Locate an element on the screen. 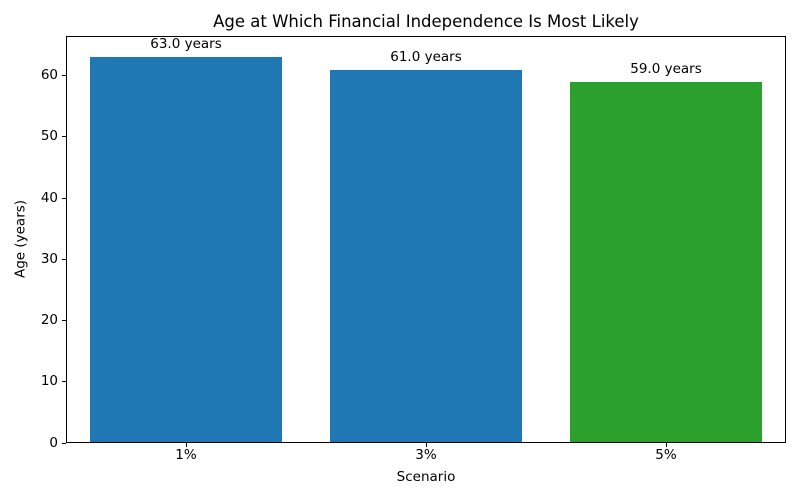 The image size is (800, 500). bar-value-label: 59.0 years is located at coordinates (666, 68).